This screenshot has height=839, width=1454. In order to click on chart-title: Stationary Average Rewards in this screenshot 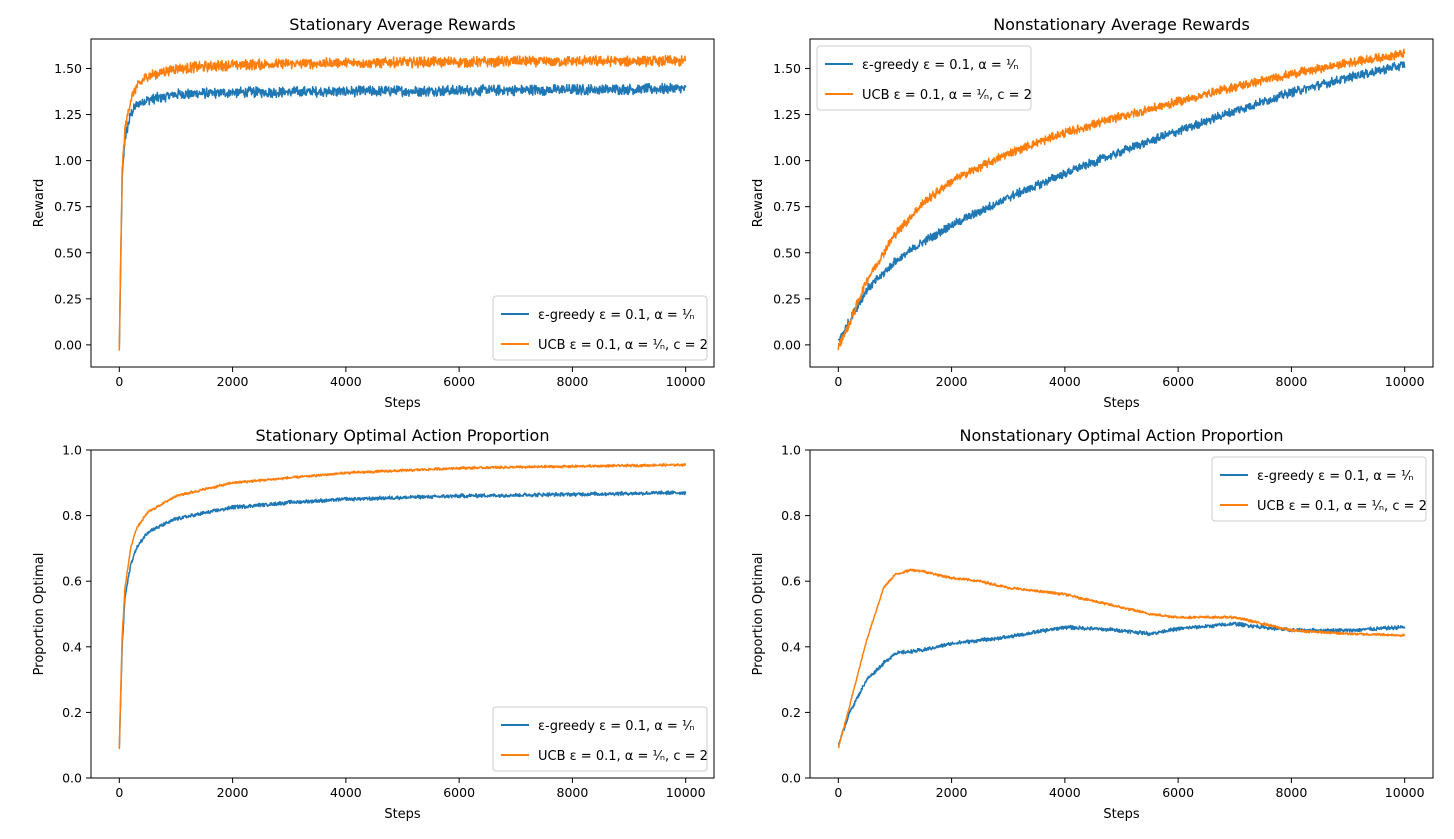, I will do `click(402, 24)`.